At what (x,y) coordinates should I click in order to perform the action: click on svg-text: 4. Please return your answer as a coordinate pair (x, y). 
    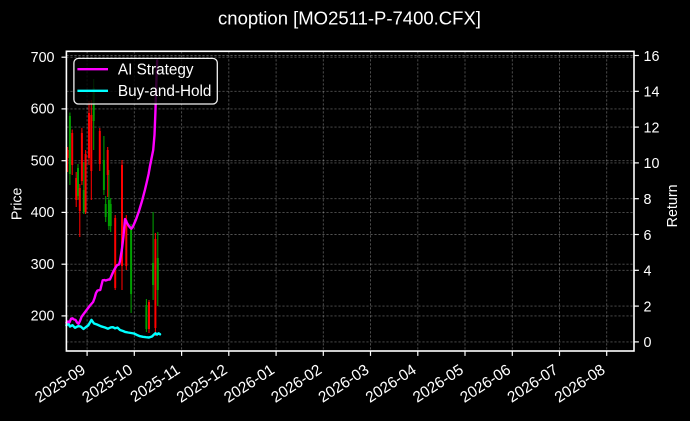
    Looking at the image, I should click on (648, 272).